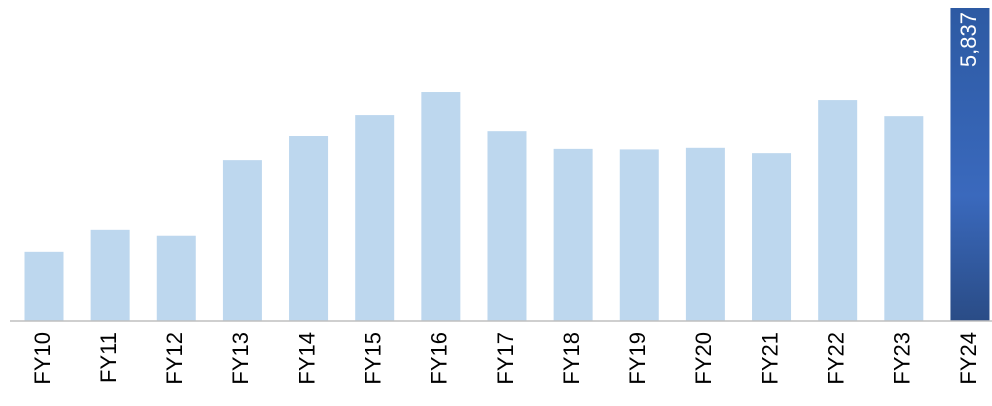 The image size is (992, 406). I want to click on x-tick-label: FY16, so click(439, 358).